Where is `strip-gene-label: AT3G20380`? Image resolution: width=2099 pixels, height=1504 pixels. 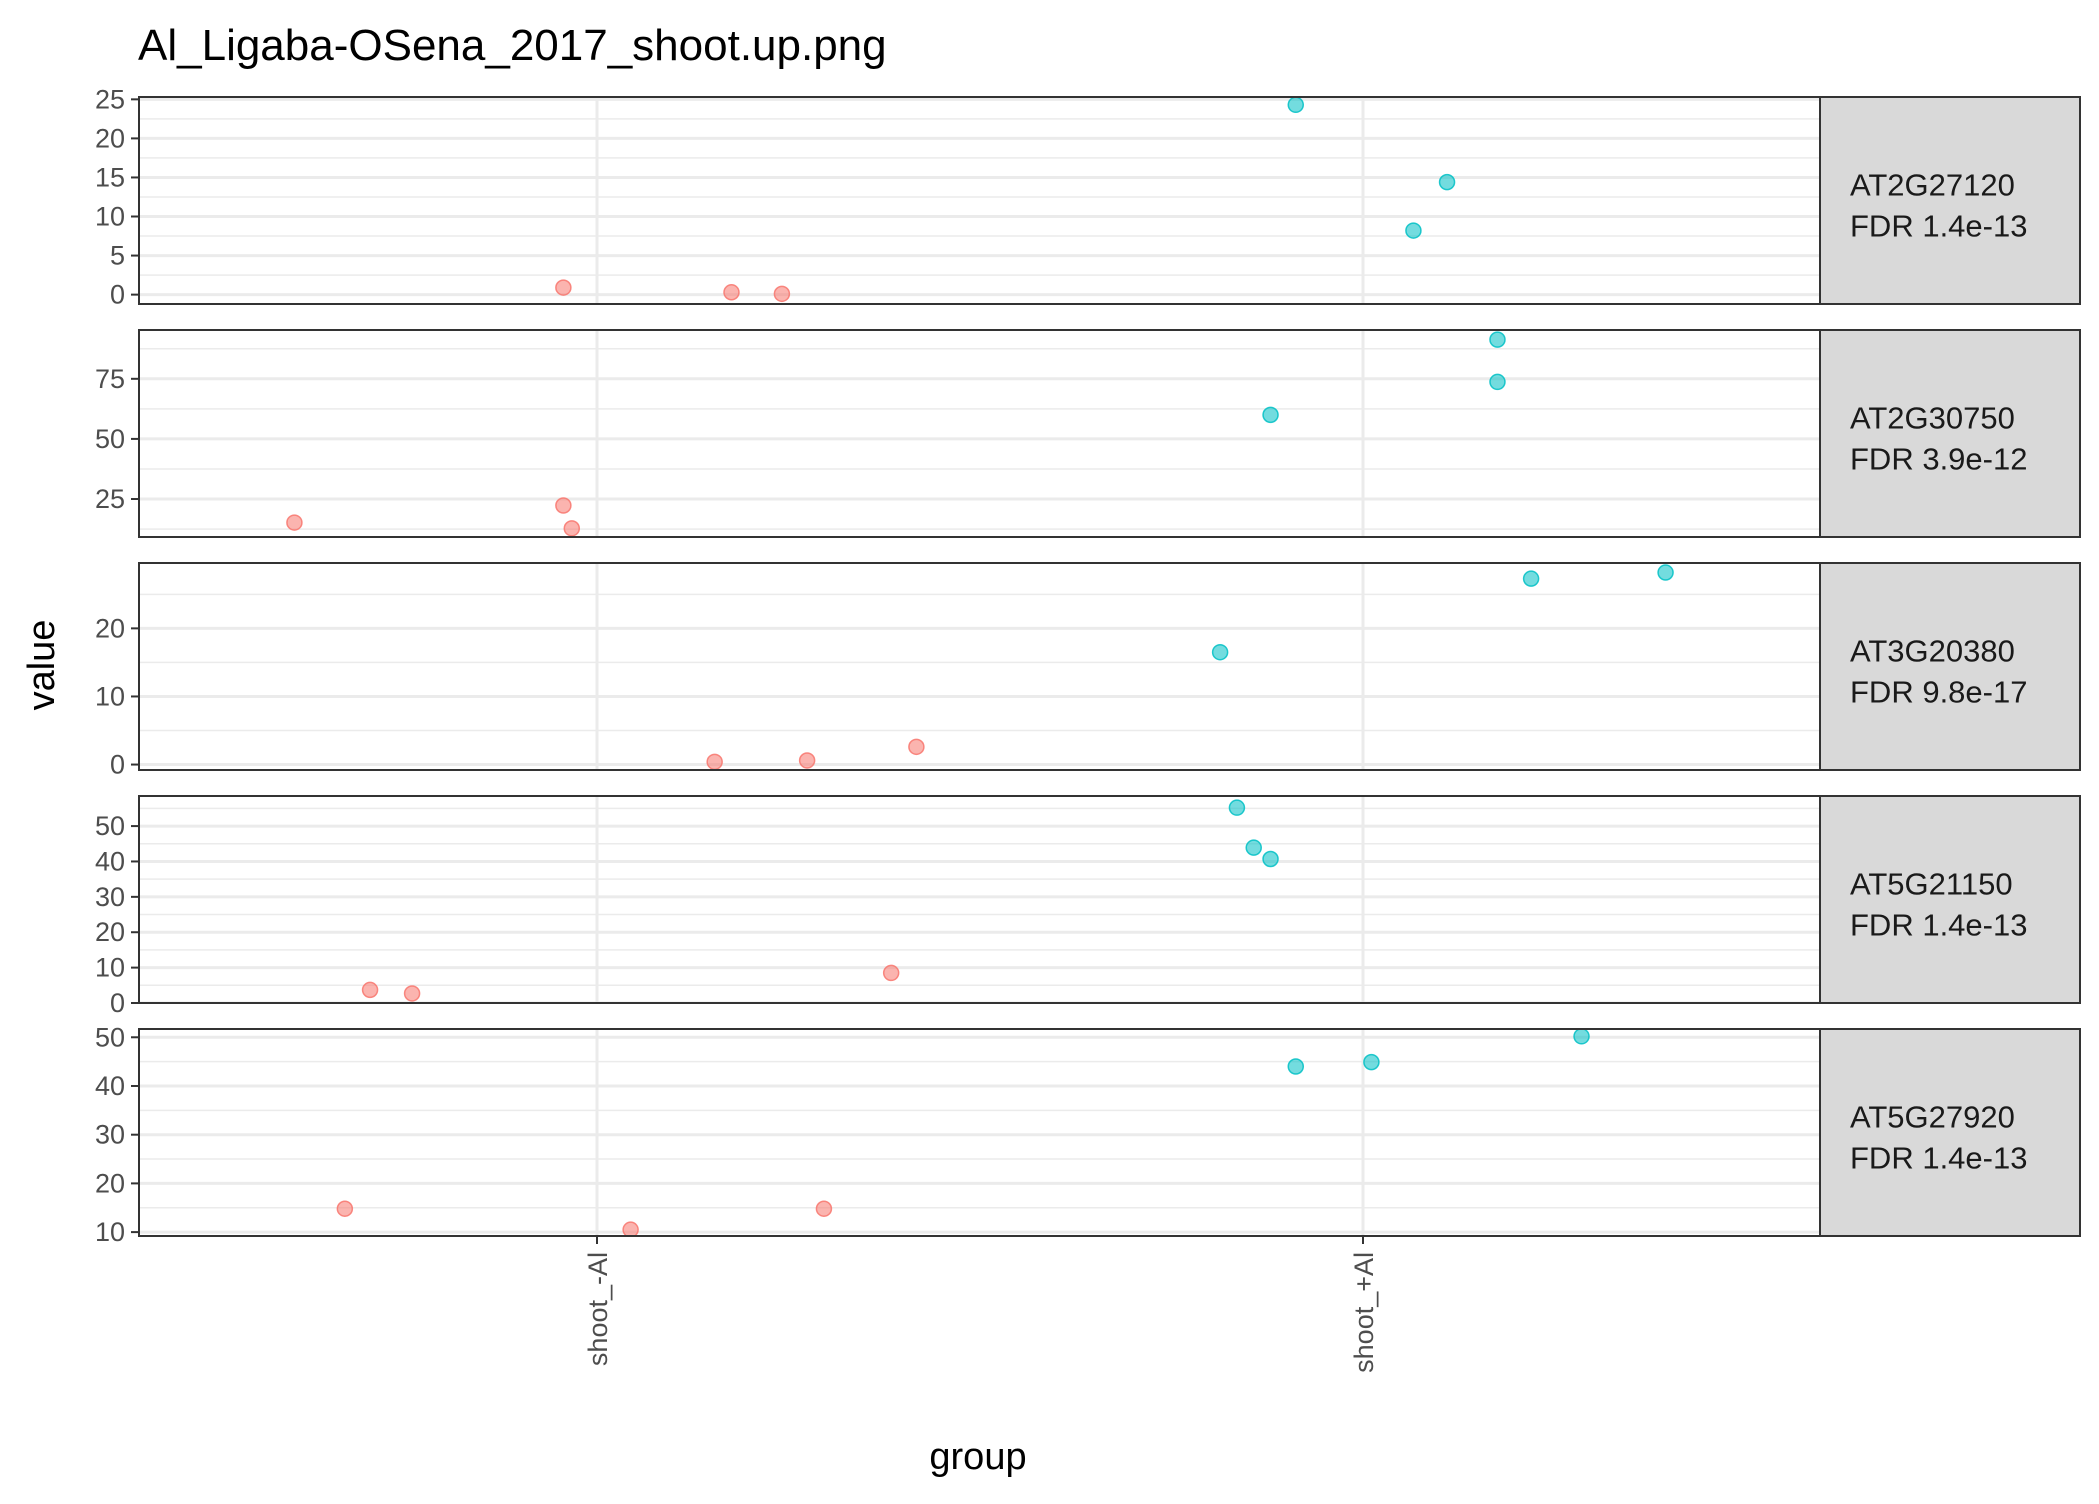 strip-gene-label: AT3G20380 is located at coordinates (1932, 651).